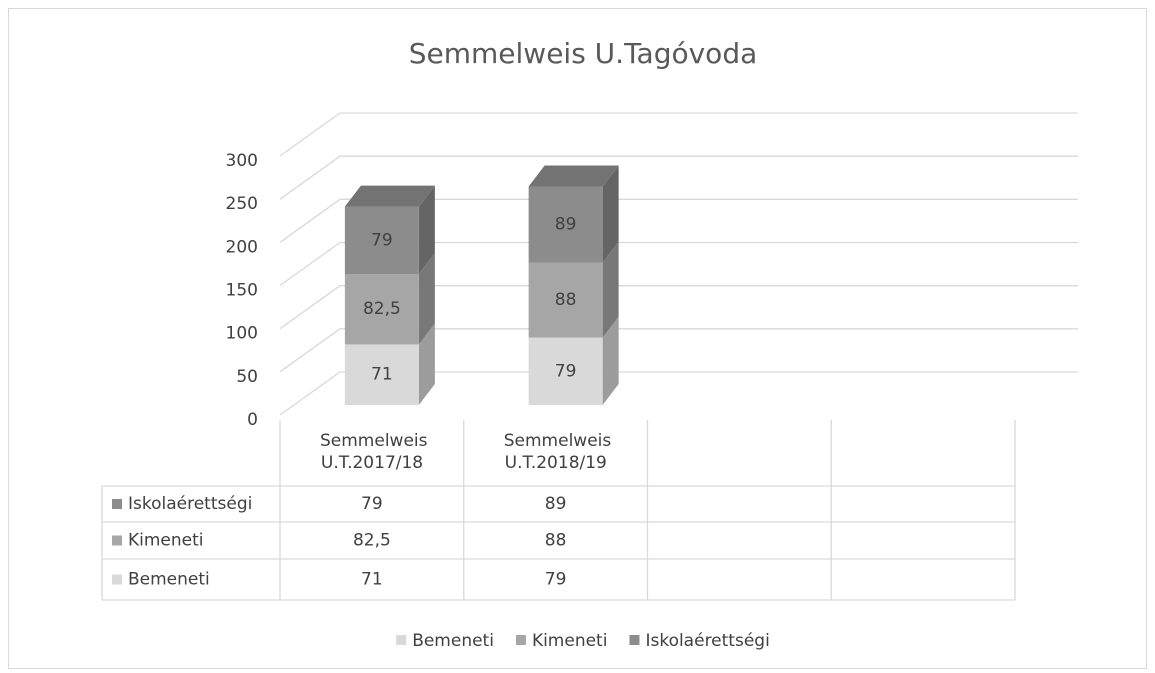  I want to click on table-row-label: Iskolaérettségi, so click(190, 504).